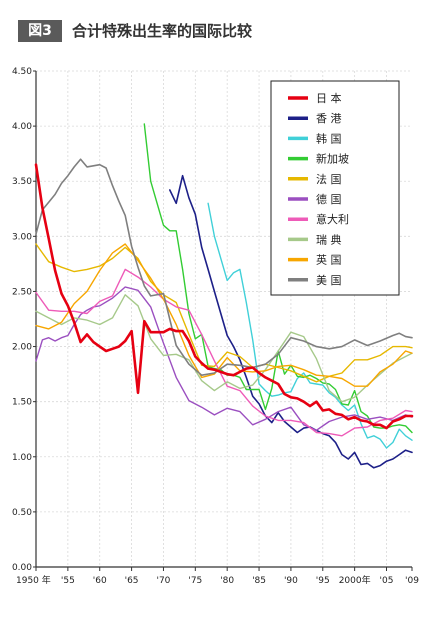 This screenshot has width=437, height=620. I want to click on y-tick-label: 1.50, so click(22, 403).